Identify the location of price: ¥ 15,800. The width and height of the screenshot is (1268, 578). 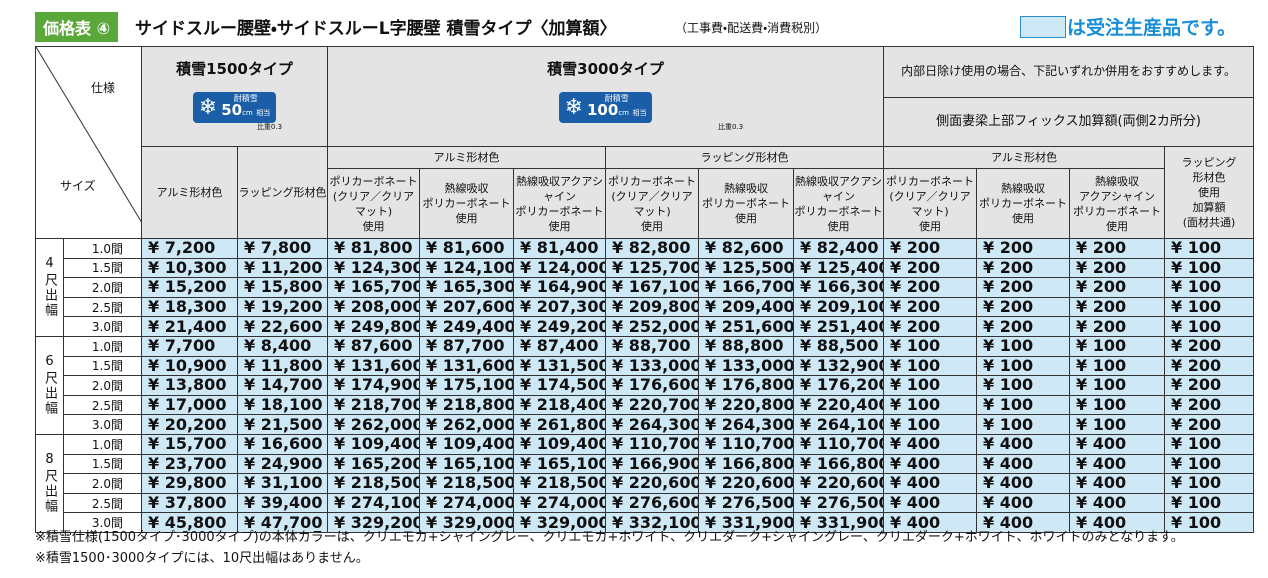
(282, 287).